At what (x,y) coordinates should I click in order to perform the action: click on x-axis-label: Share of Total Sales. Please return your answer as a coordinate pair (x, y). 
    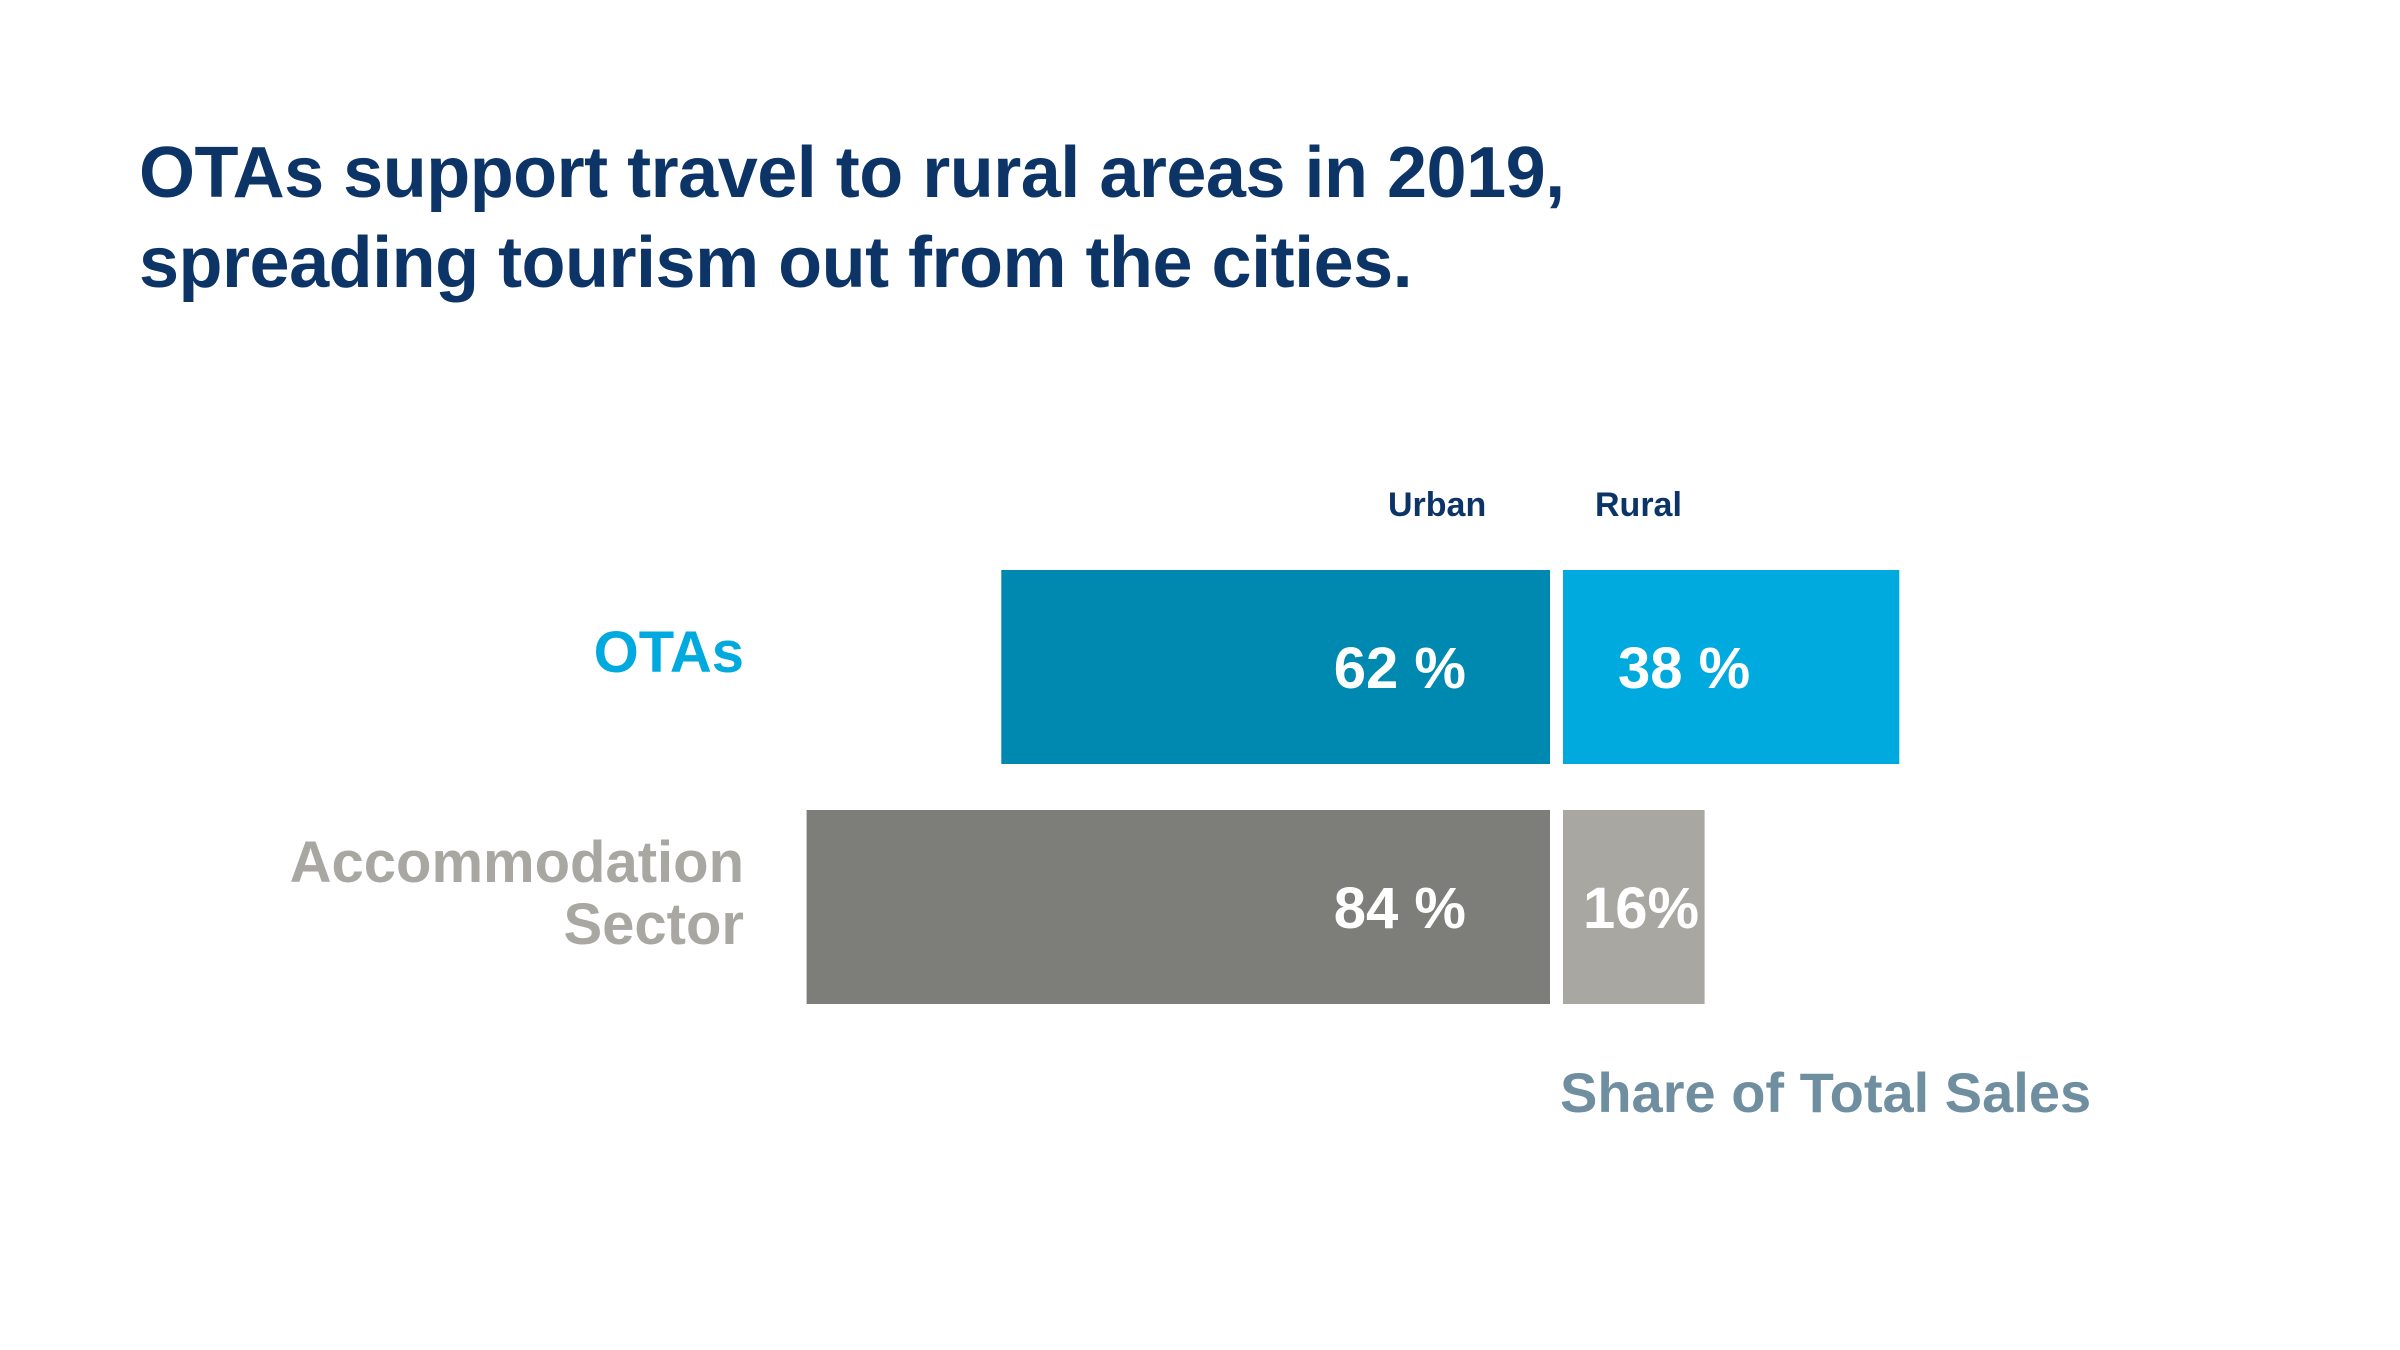
    Looking at the image, I should click on (1826, 1092).